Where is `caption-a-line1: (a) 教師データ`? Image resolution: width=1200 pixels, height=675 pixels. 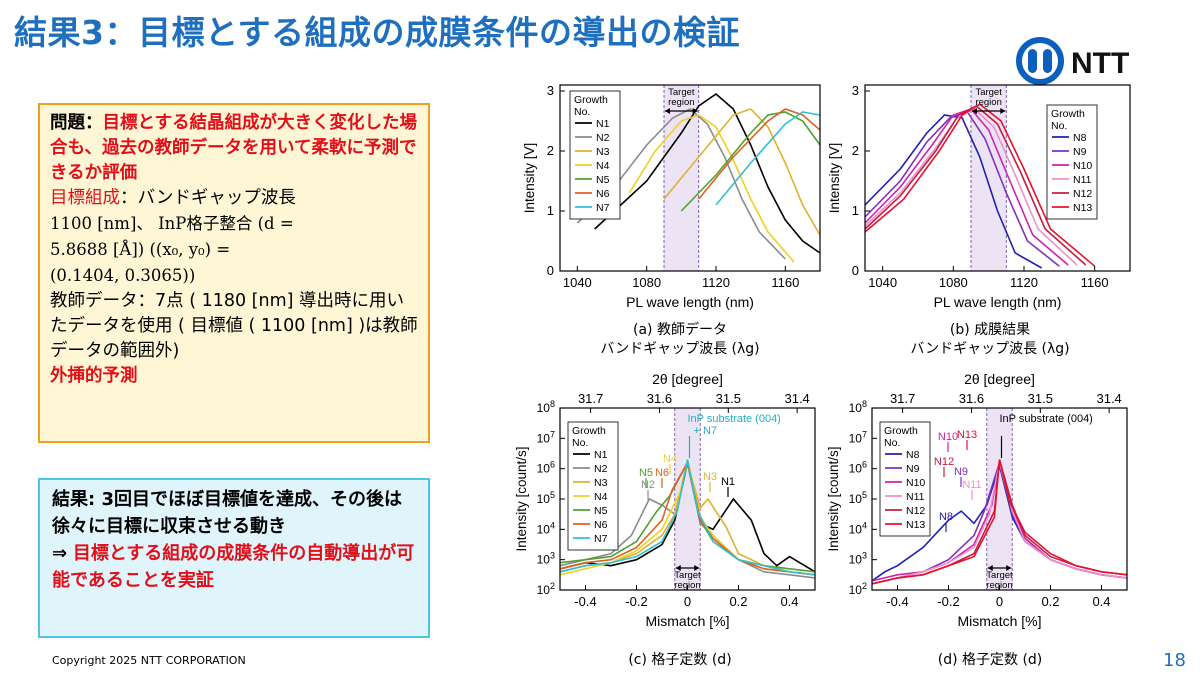
caption-a-line1: (a) 教師データ is located at coordinates (680, 330).